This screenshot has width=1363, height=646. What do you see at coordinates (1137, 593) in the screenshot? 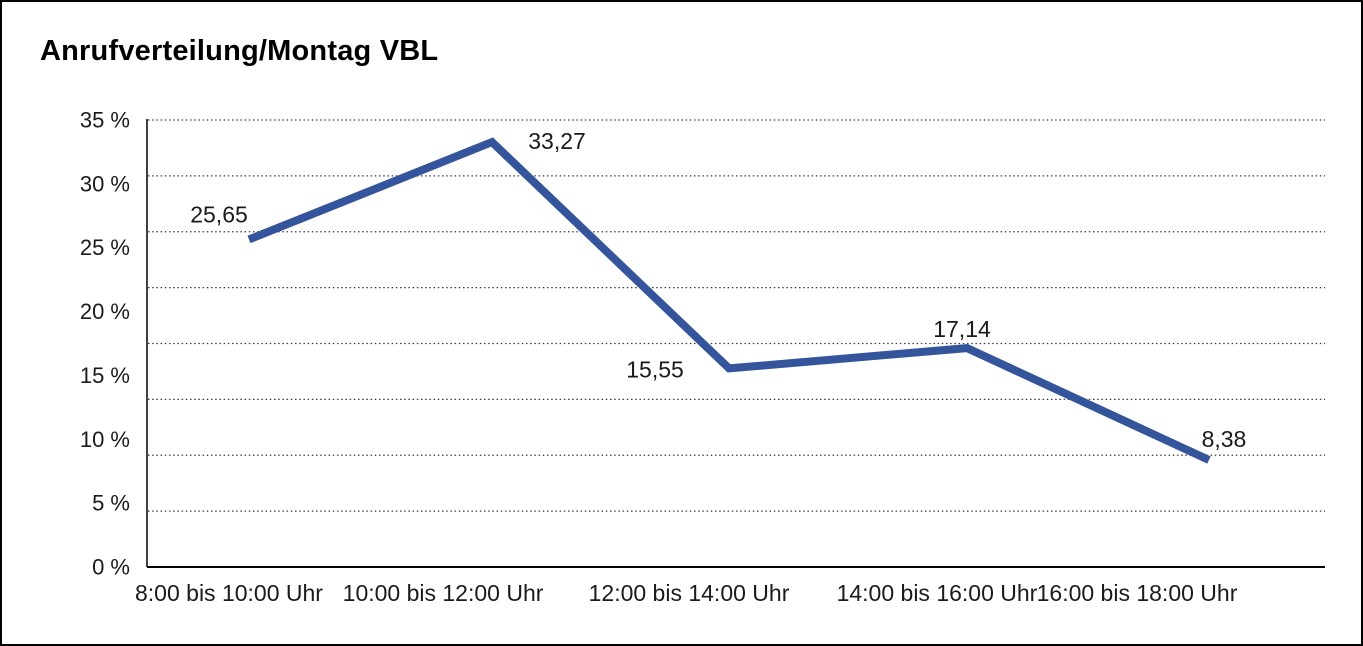
I see `x-category-label: 16:00 bis 18:00 Uhr` at bounding box center [1137, 593].